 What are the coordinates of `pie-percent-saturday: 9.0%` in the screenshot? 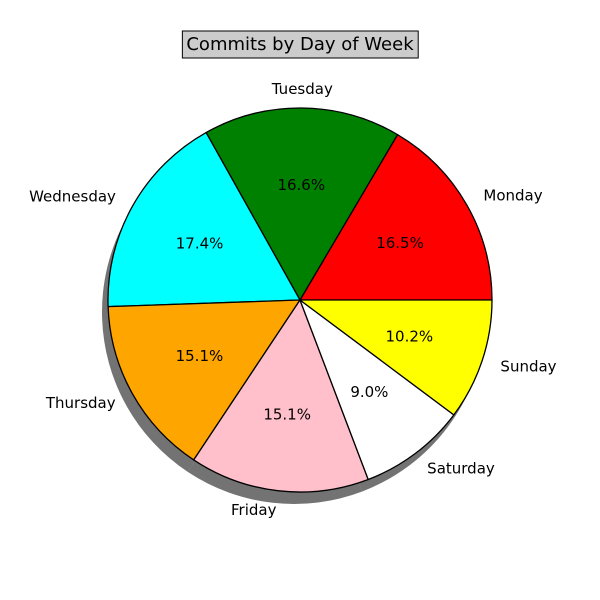 It's located at (369, 392).